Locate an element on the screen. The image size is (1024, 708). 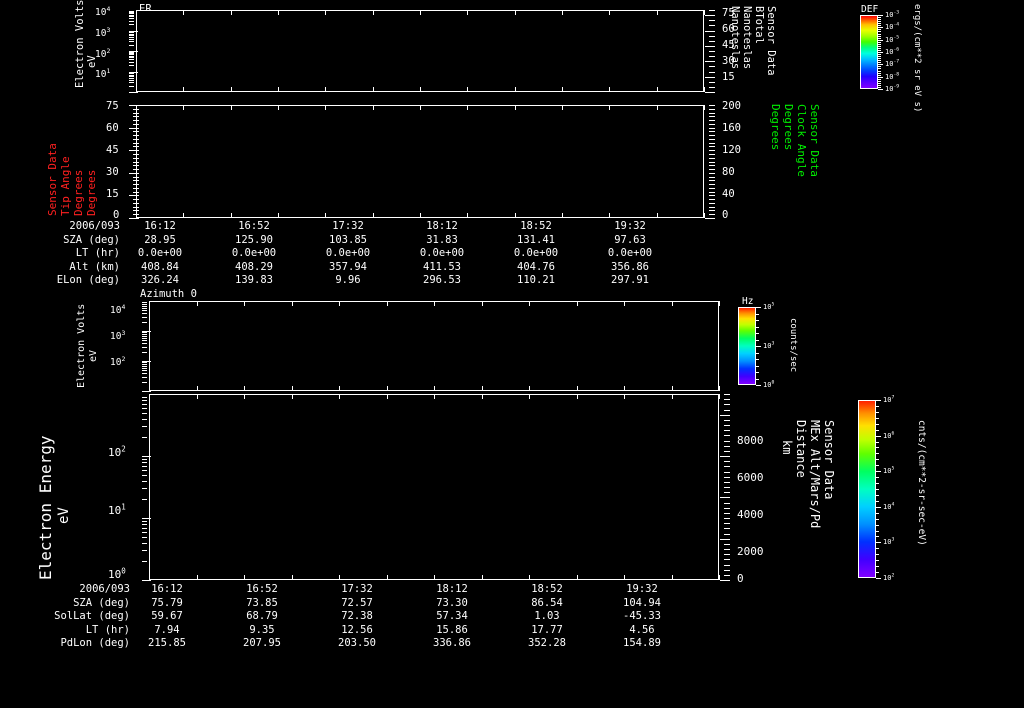
table-cell: 73.30 is located at coordinates (452, 602).